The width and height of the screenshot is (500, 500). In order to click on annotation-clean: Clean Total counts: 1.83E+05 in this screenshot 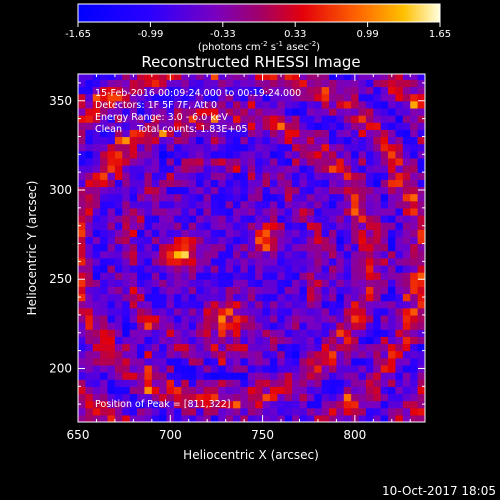, I will do `click(171, 129)`.